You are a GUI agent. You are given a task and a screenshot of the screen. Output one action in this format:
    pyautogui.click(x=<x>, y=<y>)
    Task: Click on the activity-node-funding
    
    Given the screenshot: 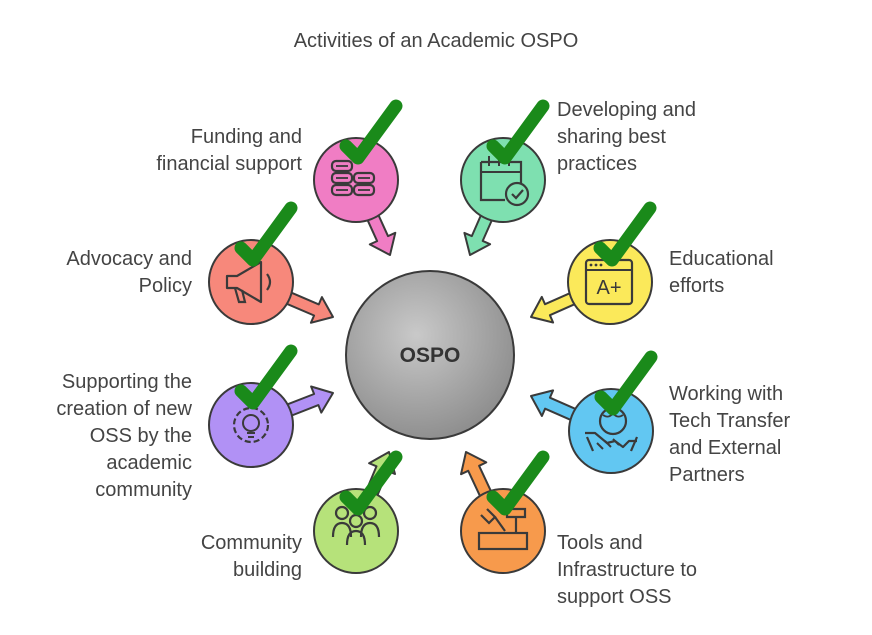 What is the action you would take?
    pyautogui.click(x=356, y=180)
    